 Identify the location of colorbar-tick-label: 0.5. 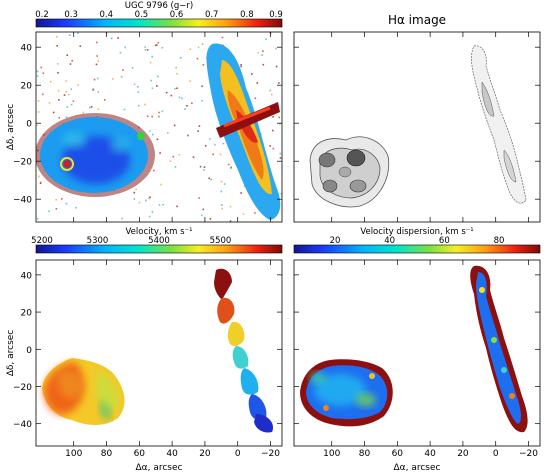
(142, 15).